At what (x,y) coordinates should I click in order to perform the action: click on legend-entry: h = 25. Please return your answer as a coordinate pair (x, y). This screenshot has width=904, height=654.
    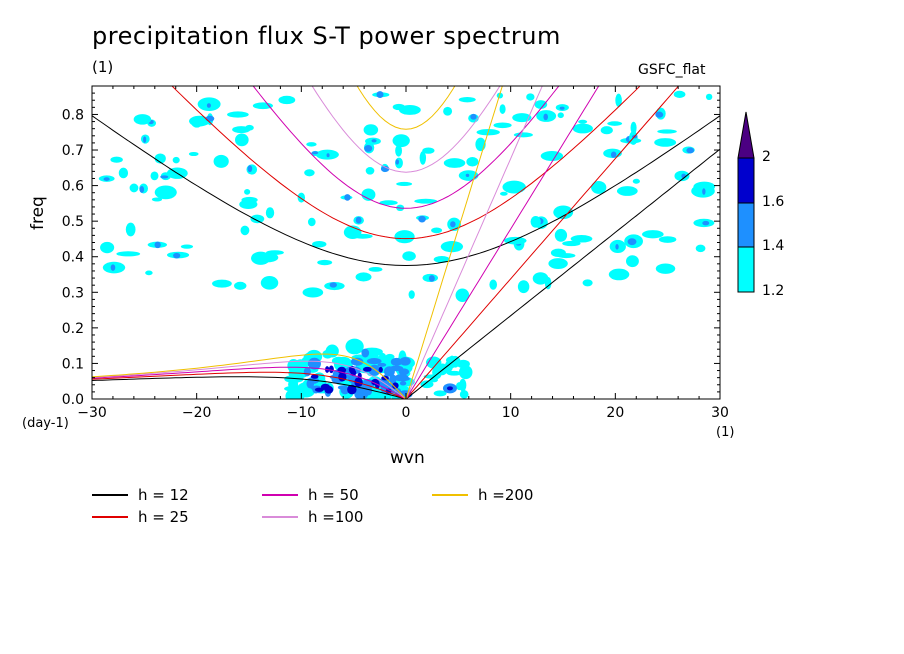
    Looking at the image, I should click on (140, 517).